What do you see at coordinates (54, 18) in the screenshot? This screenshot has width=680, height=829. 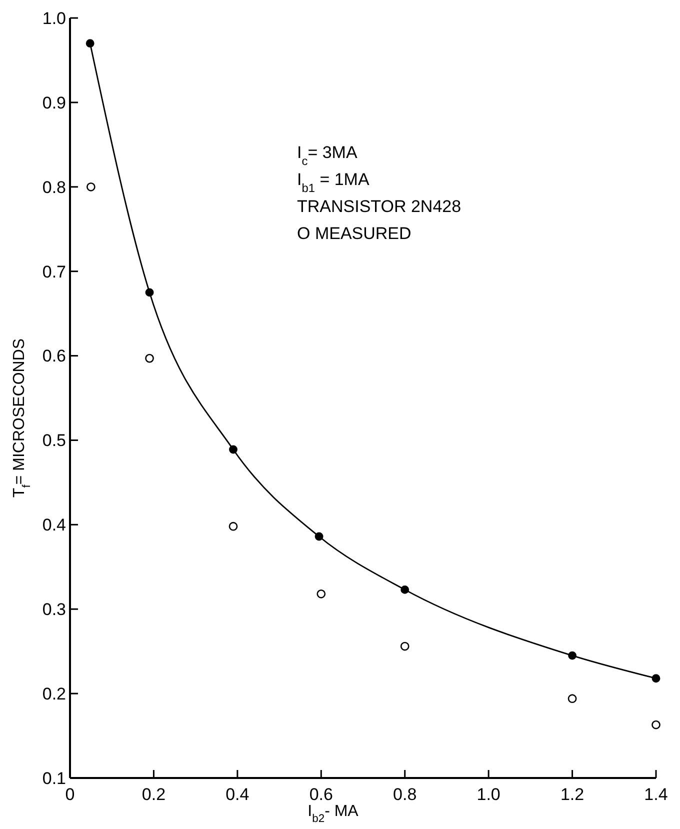 I see `y-tick-label: 1.0` at bounding box center [54, 18].